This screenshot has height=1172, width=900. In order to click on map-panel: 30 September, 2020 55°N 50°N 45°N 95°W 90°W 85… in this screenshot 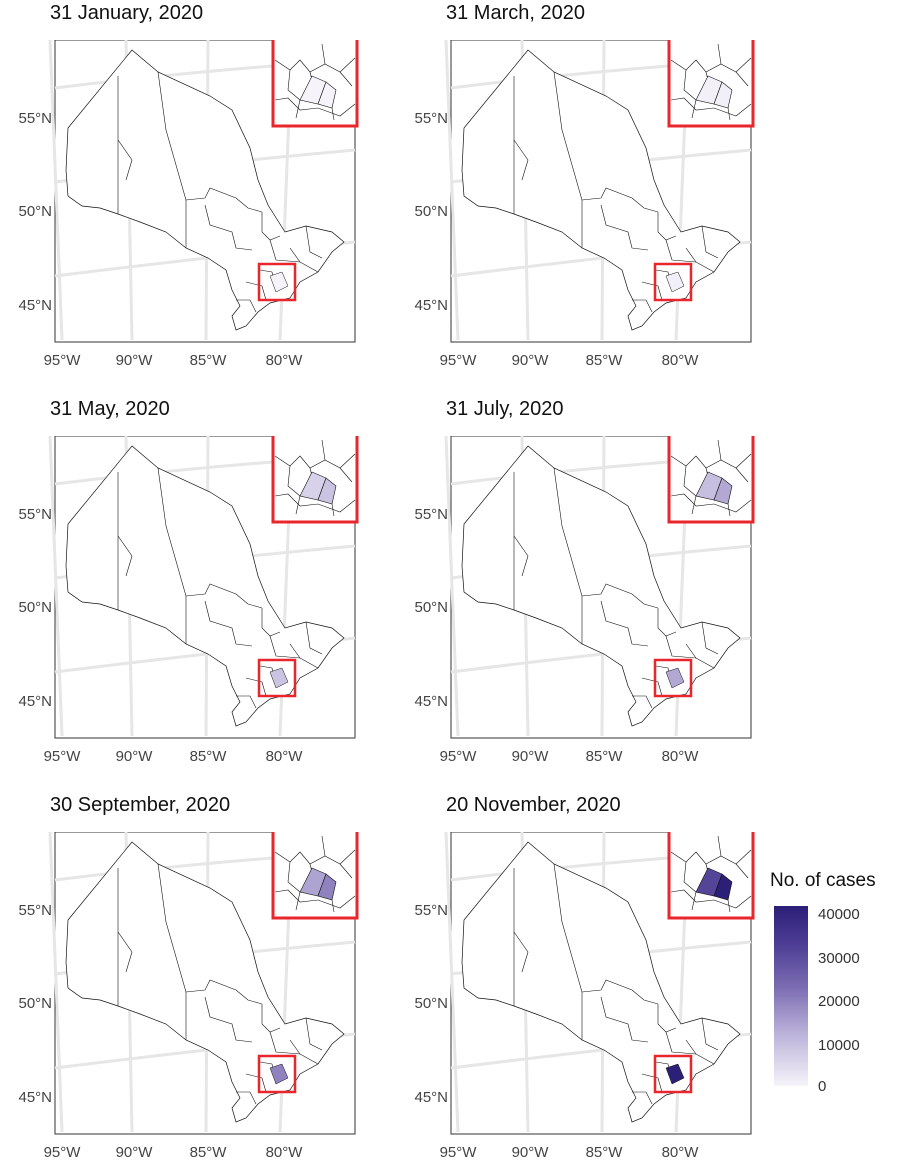, I will do `click(179, 982)`.